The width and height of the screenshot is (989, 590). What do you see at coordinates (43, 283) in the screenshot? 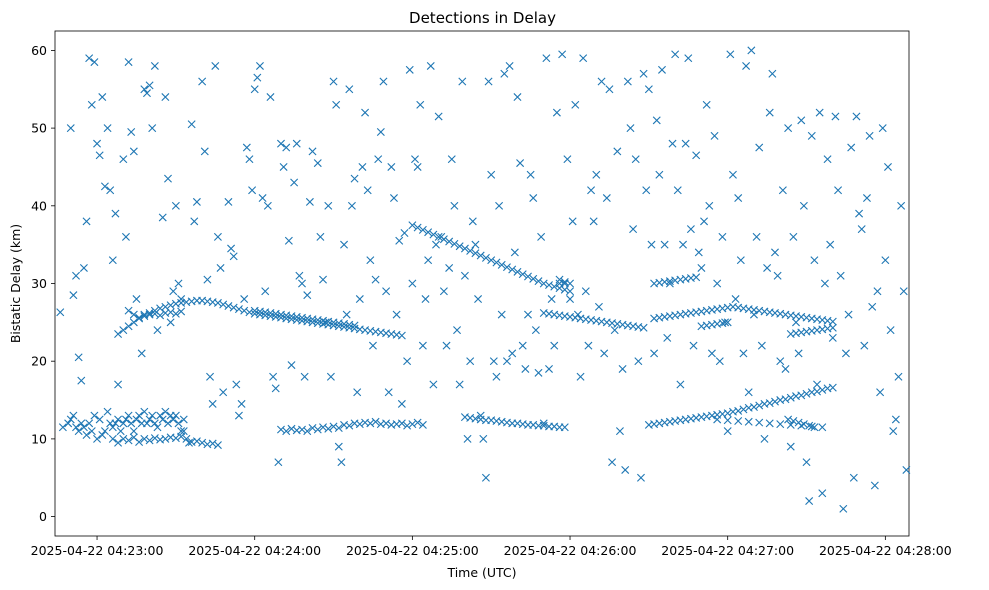
I see `y-axis-ticks: 0 10 20 30 40 50 60` at bounding box center [43, 283].